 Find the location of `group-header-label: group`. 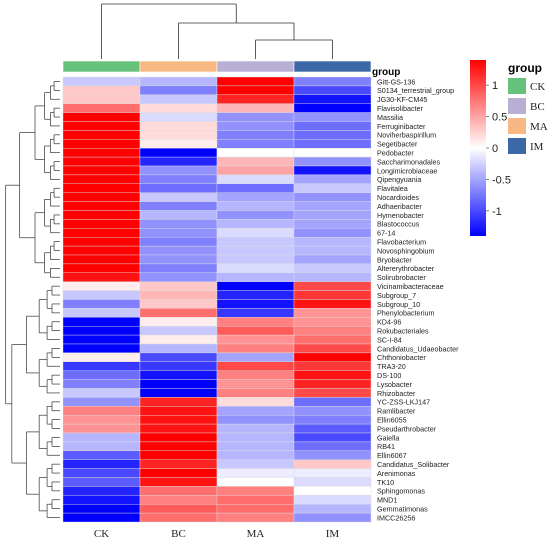

group-header-label: group is located at coordinates (386, 72).